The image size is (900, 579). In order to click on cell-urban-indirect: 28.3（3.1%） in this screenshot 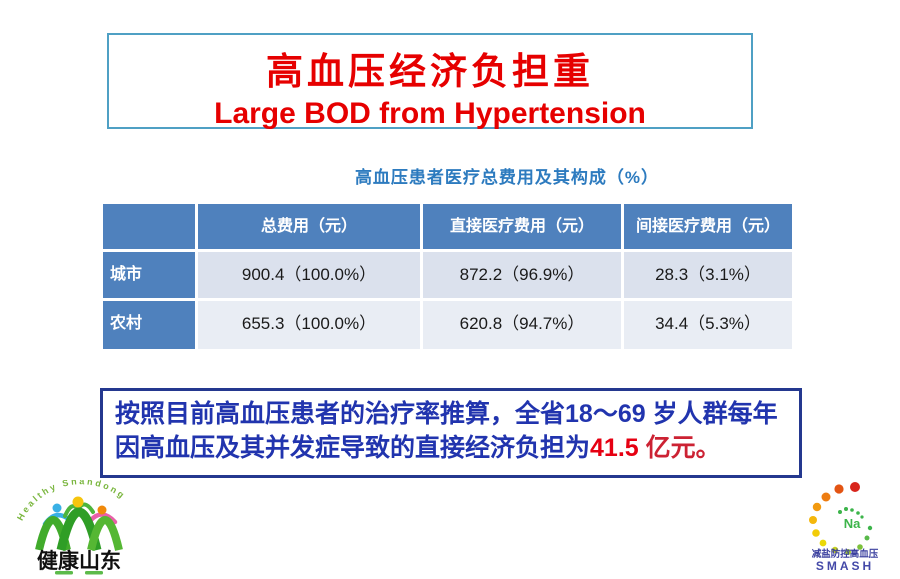, I will do `click(708, 275)`.